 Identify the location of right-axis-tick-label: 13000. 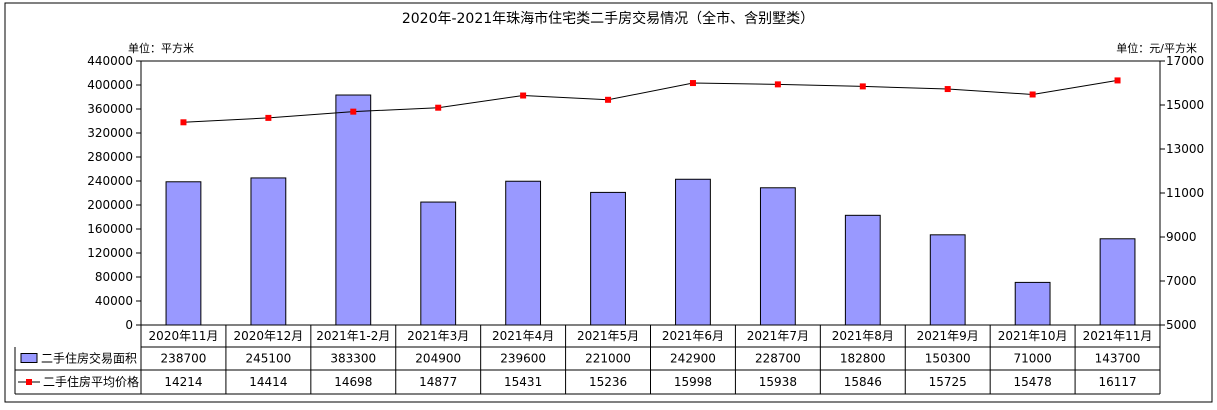
(1185, 149).